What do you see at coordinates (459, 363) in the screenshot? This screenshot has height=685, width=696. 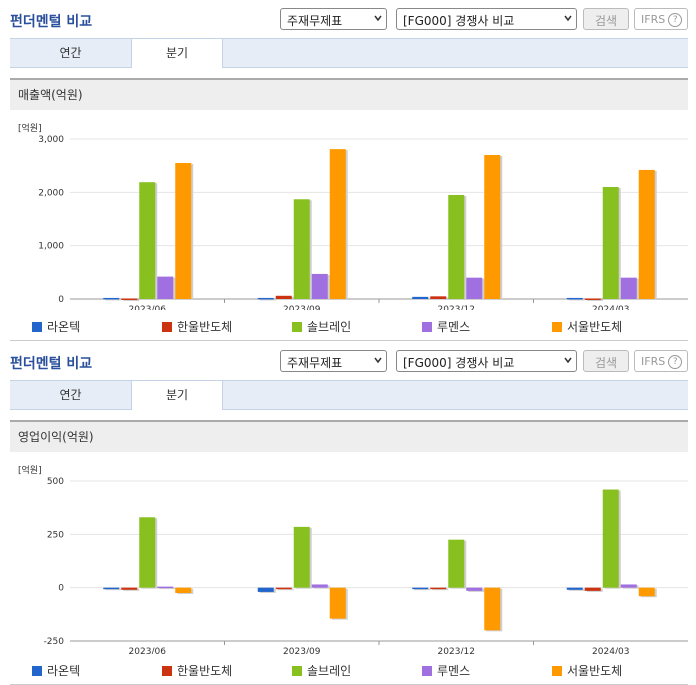 I see `peer-group-value: [FG000] 경쟁사 비교` at bounding box center [459, 363].